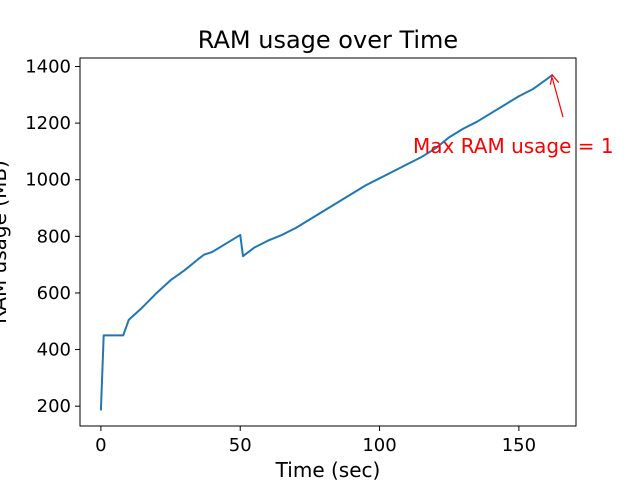 This screenshot has width=640, height=484. What do you see at coordinates (54, 293) in the screenshot?
I see `y-tick-label: 600` at bounding box center [54, 293].